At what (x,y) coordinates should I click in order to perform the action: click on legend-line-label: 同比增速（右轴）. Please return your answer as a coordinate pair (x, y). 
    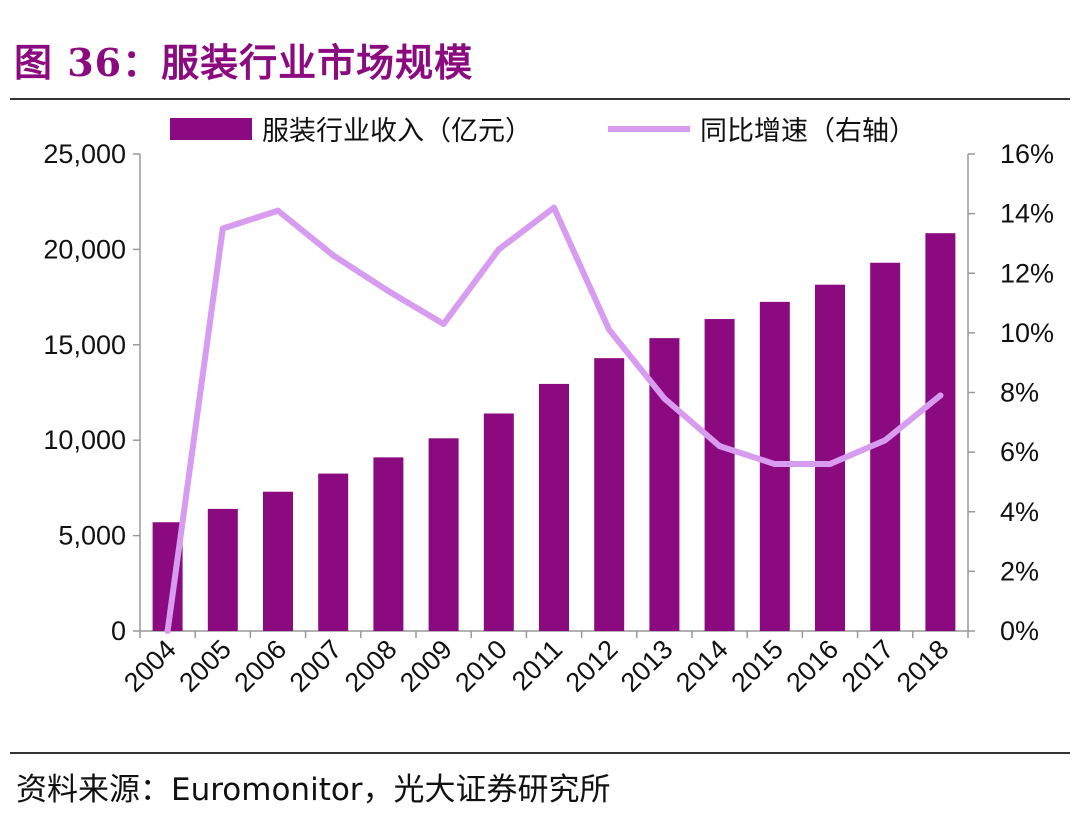
    Looking at the image, I should click on (808, 131).